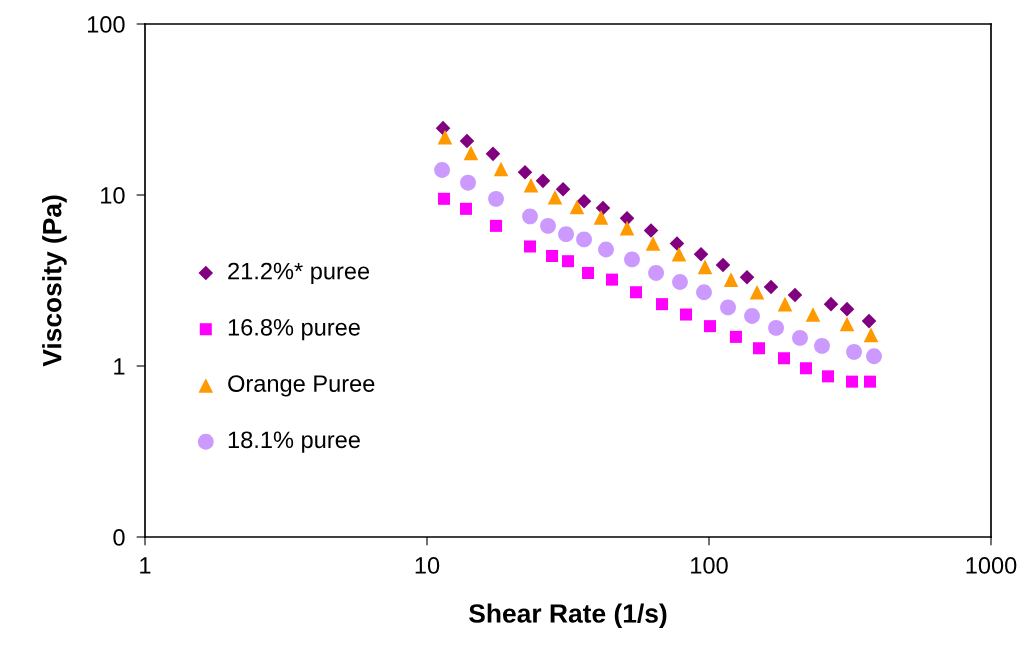  Describe the element at coordinates (119, 366) in the screenshot. I see `y-tick-label: 1` at that location.